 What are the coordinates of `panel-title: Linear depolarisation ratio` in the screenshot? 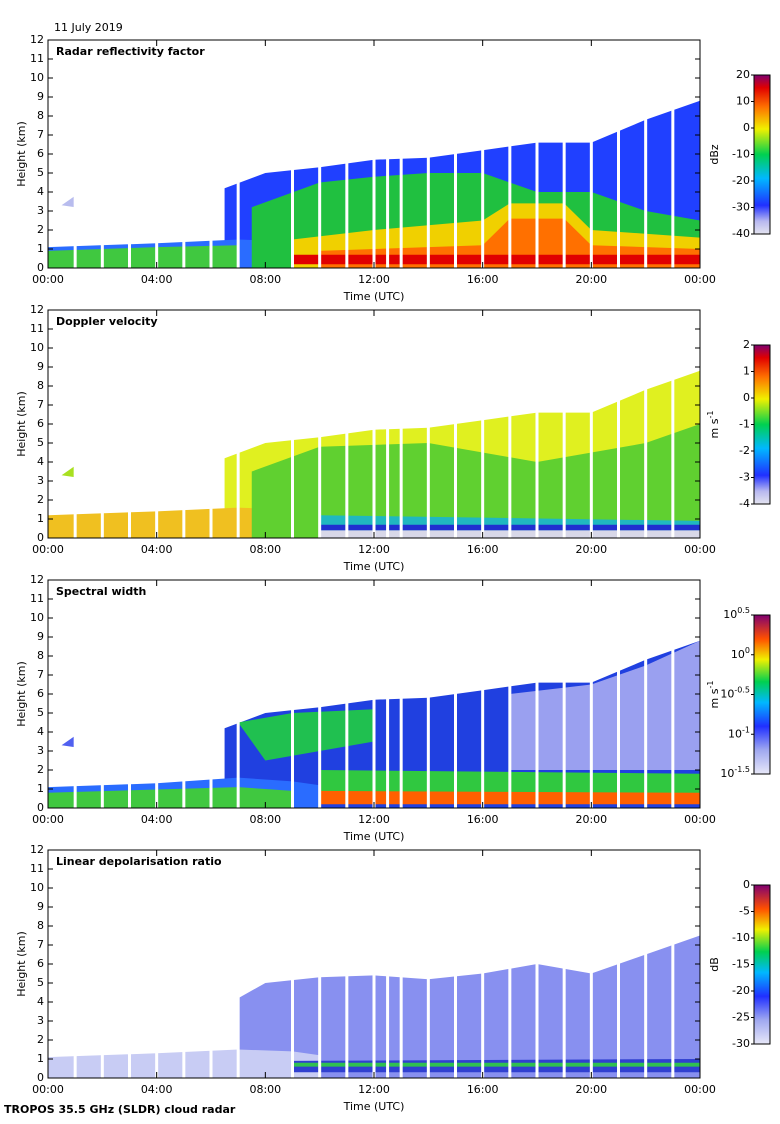 It's located at (139, 861).